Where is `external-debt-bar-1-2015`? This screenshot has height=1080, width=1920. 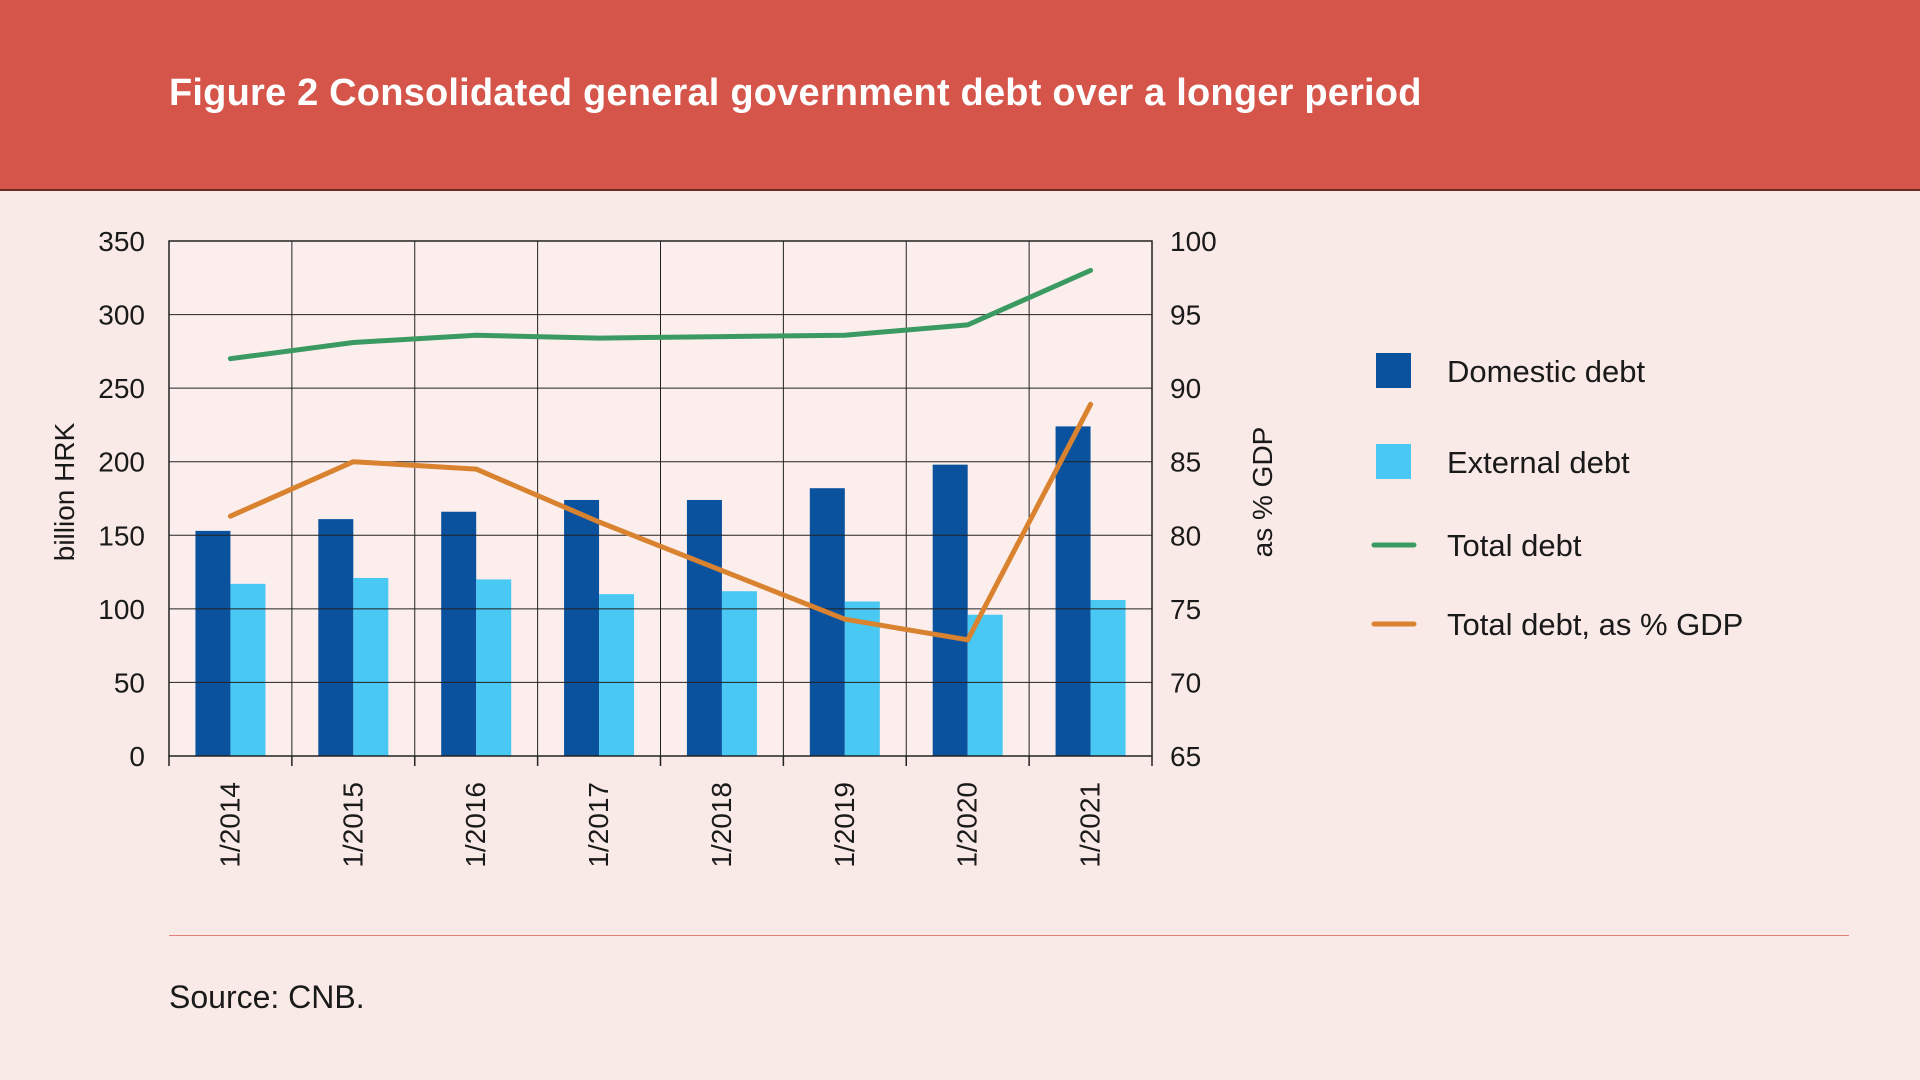
external-debt-bar-1-2015 is located at coordinates (371, 666).